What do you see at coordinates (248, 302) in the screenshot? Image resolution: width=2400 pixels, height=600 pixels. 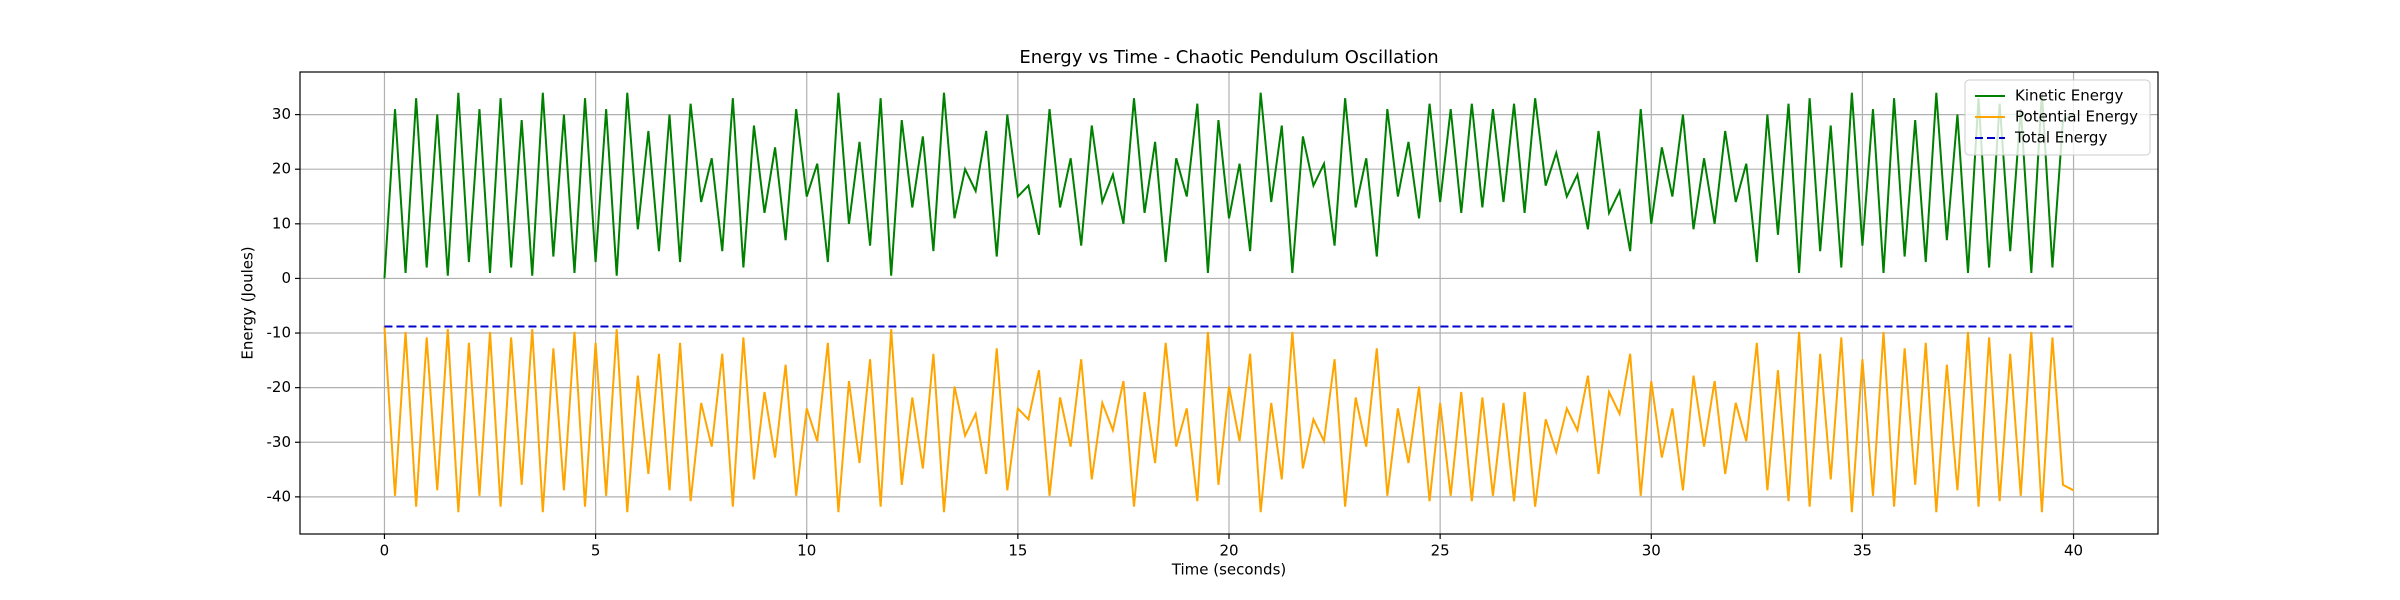 I see `y-axis-label: Energy (Joules)` at bounding box center [248, 302].